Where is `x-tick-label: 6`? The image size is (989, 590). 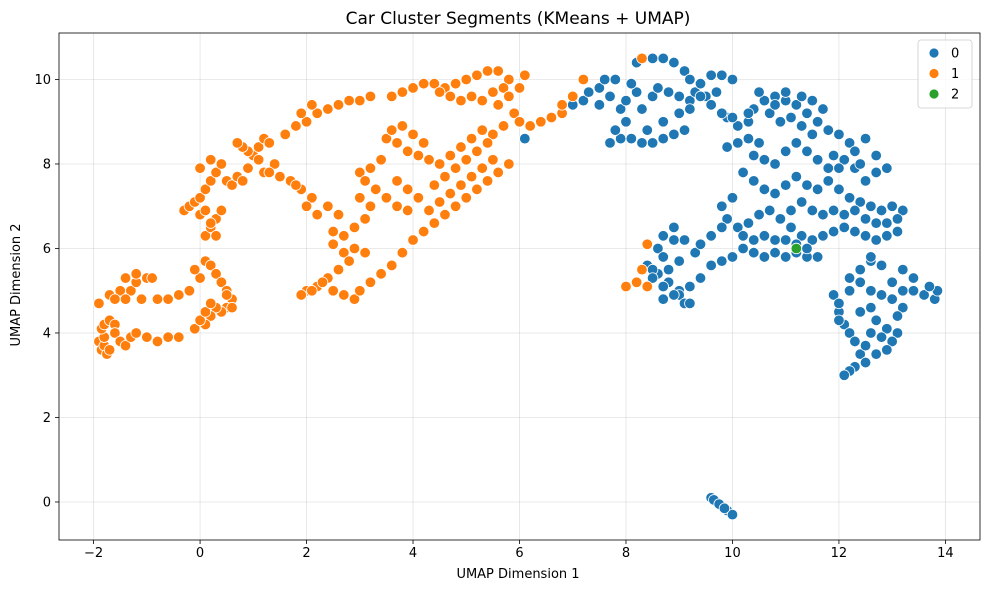
x-tick-label: 6 is located at coordinates (519, 553).